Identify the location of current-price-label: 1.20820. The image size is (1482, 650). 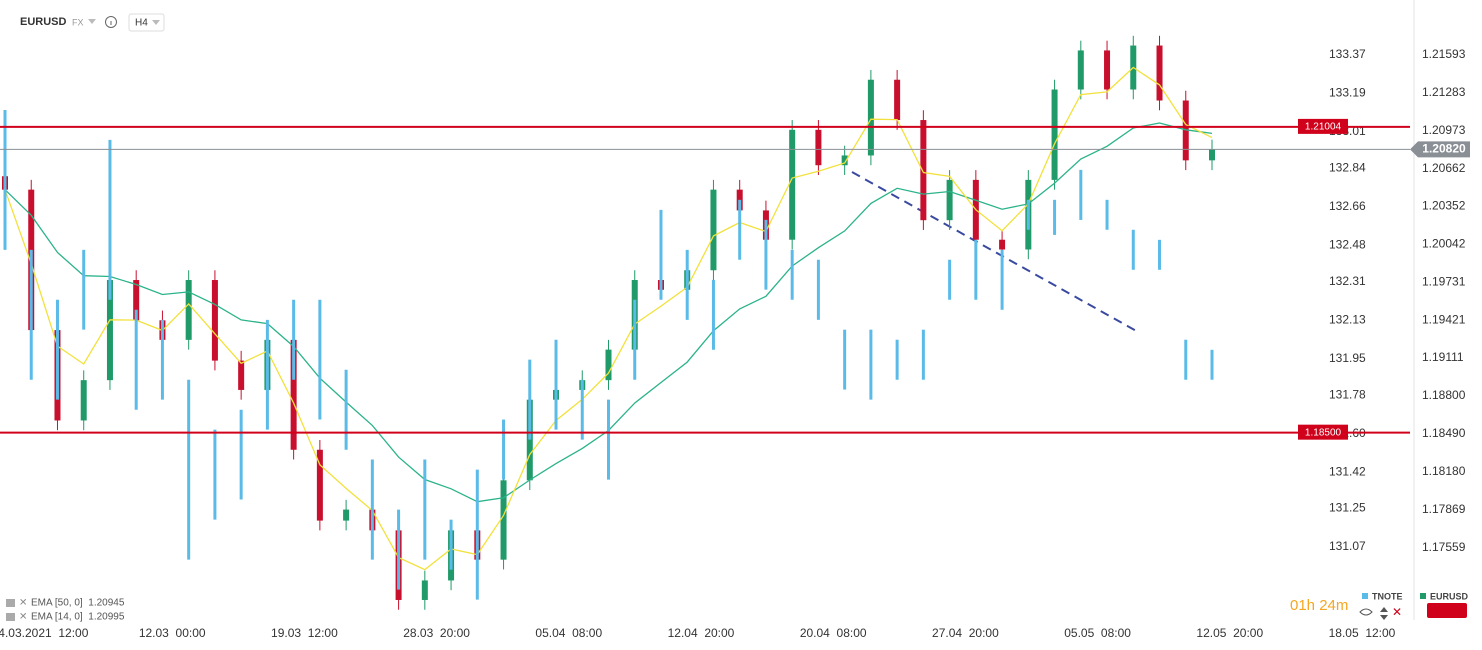
(1444, 149).